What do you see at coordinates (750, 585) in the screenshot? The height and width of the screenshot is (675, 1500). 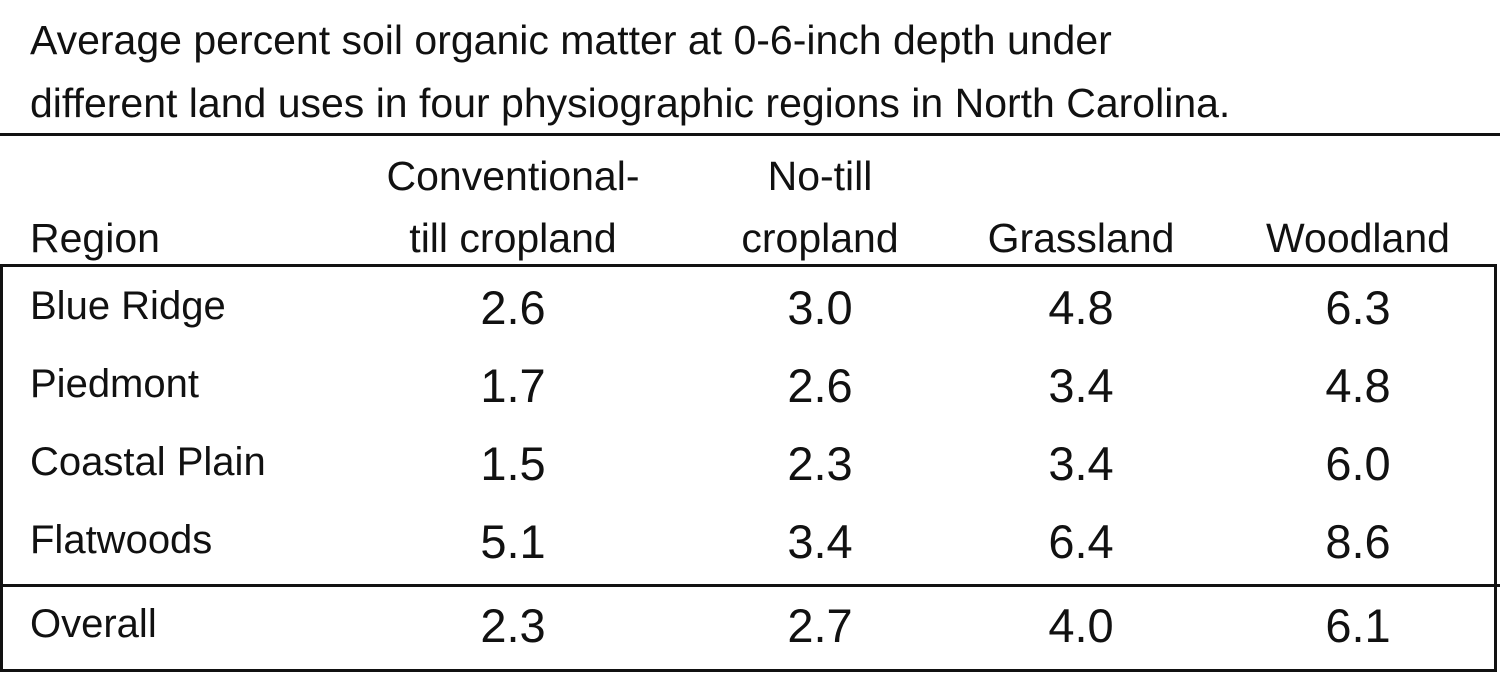 I see `total-rule` at bounding box center [750, 585].